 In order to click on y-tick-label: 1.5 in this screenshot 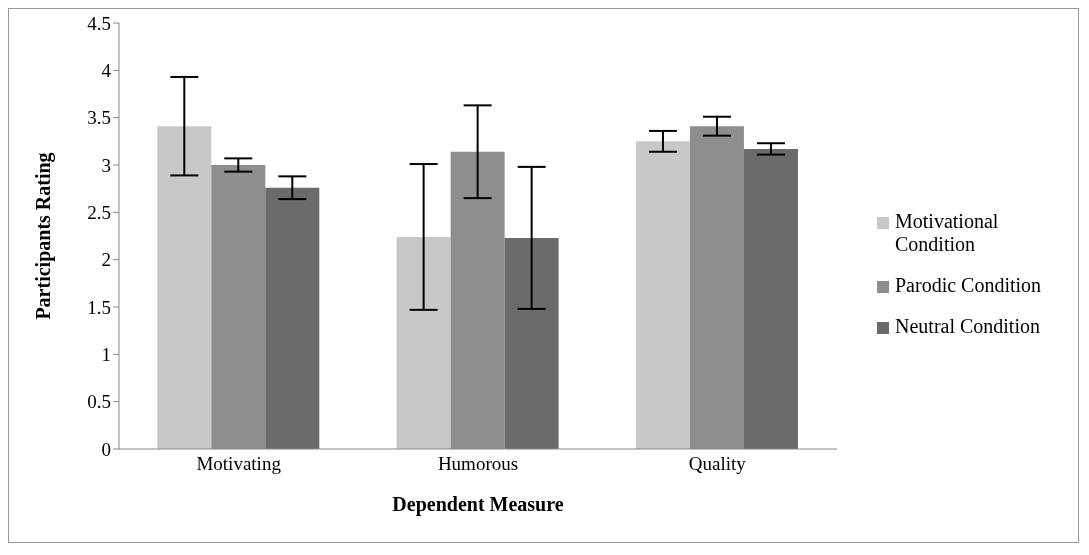, I will do `click(99, 307)`.